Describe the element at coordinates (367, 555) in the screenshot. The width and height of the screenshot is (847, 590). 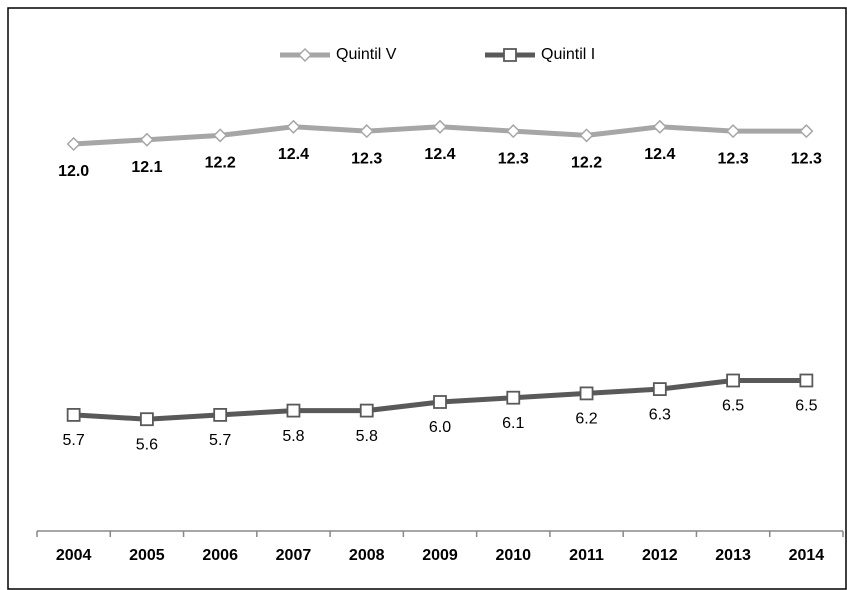
I see `x-tick-label: 2008` at that location.